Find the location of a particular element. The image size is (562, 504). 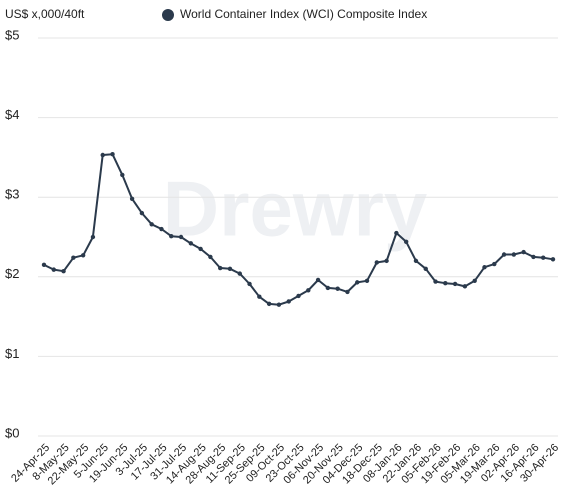

y-tick-label: $3 is located at coordinates (12, 194).